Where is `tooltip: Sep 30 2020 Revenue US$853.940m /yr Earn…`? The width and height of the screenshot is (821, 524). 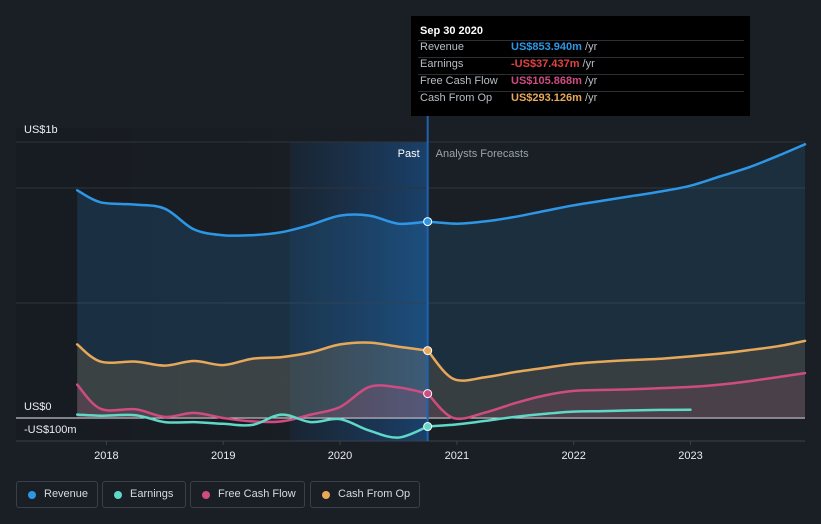 tooltip: Sep 30 2020 Revenue US$853.940m /yr Earn… is located at coordinates (580, 66).